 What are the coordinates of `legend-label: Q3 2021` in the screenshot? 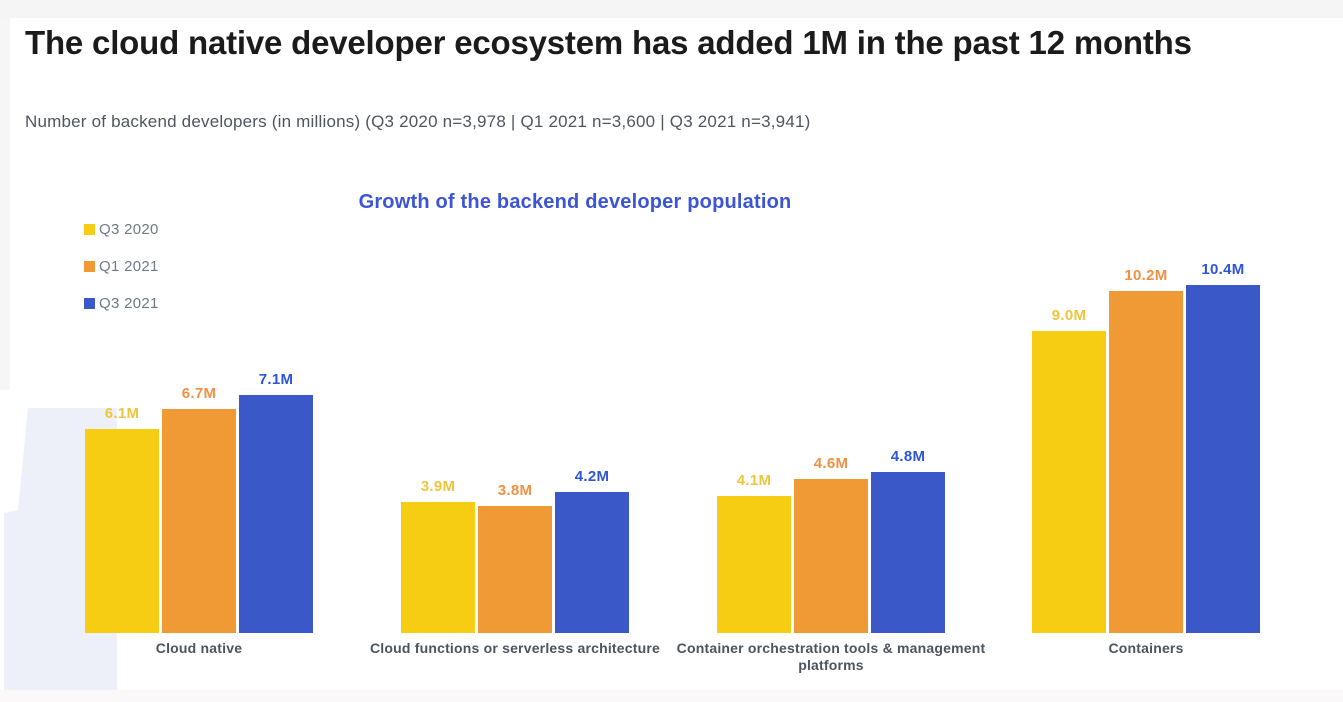 It's located at (129, 303).